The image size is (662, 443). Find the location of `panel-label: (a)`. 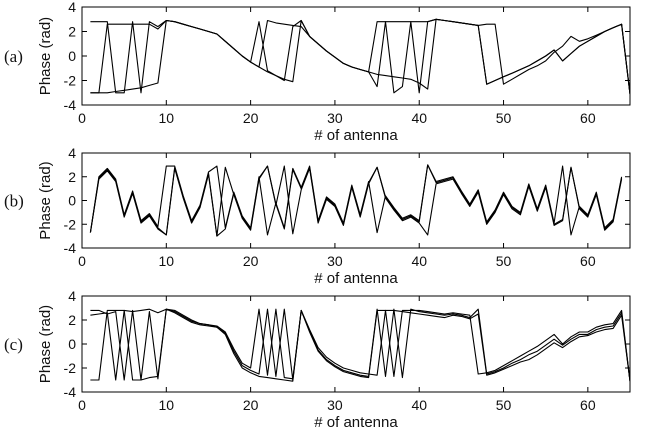

panel-label: (a) is located at coordinates (13, 56).